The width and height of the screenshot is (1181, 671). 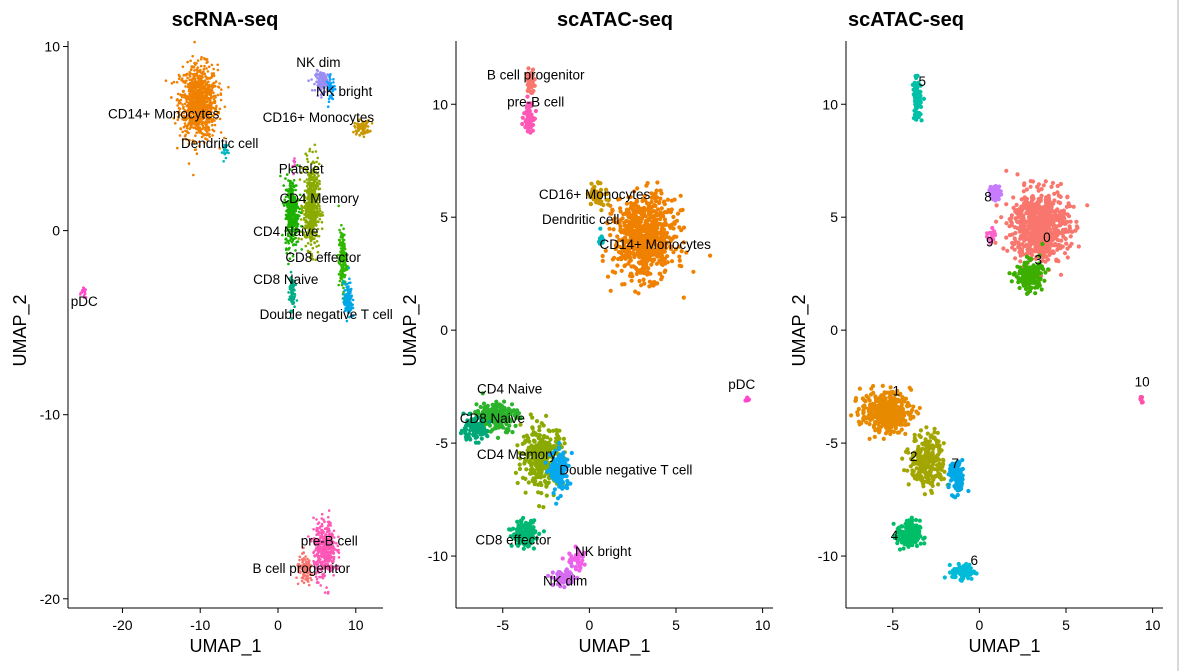 What do you see at coordinates (52, 47) in the screenshot?
I see `y-tick-label: 10` at bounding box center [52, 47].